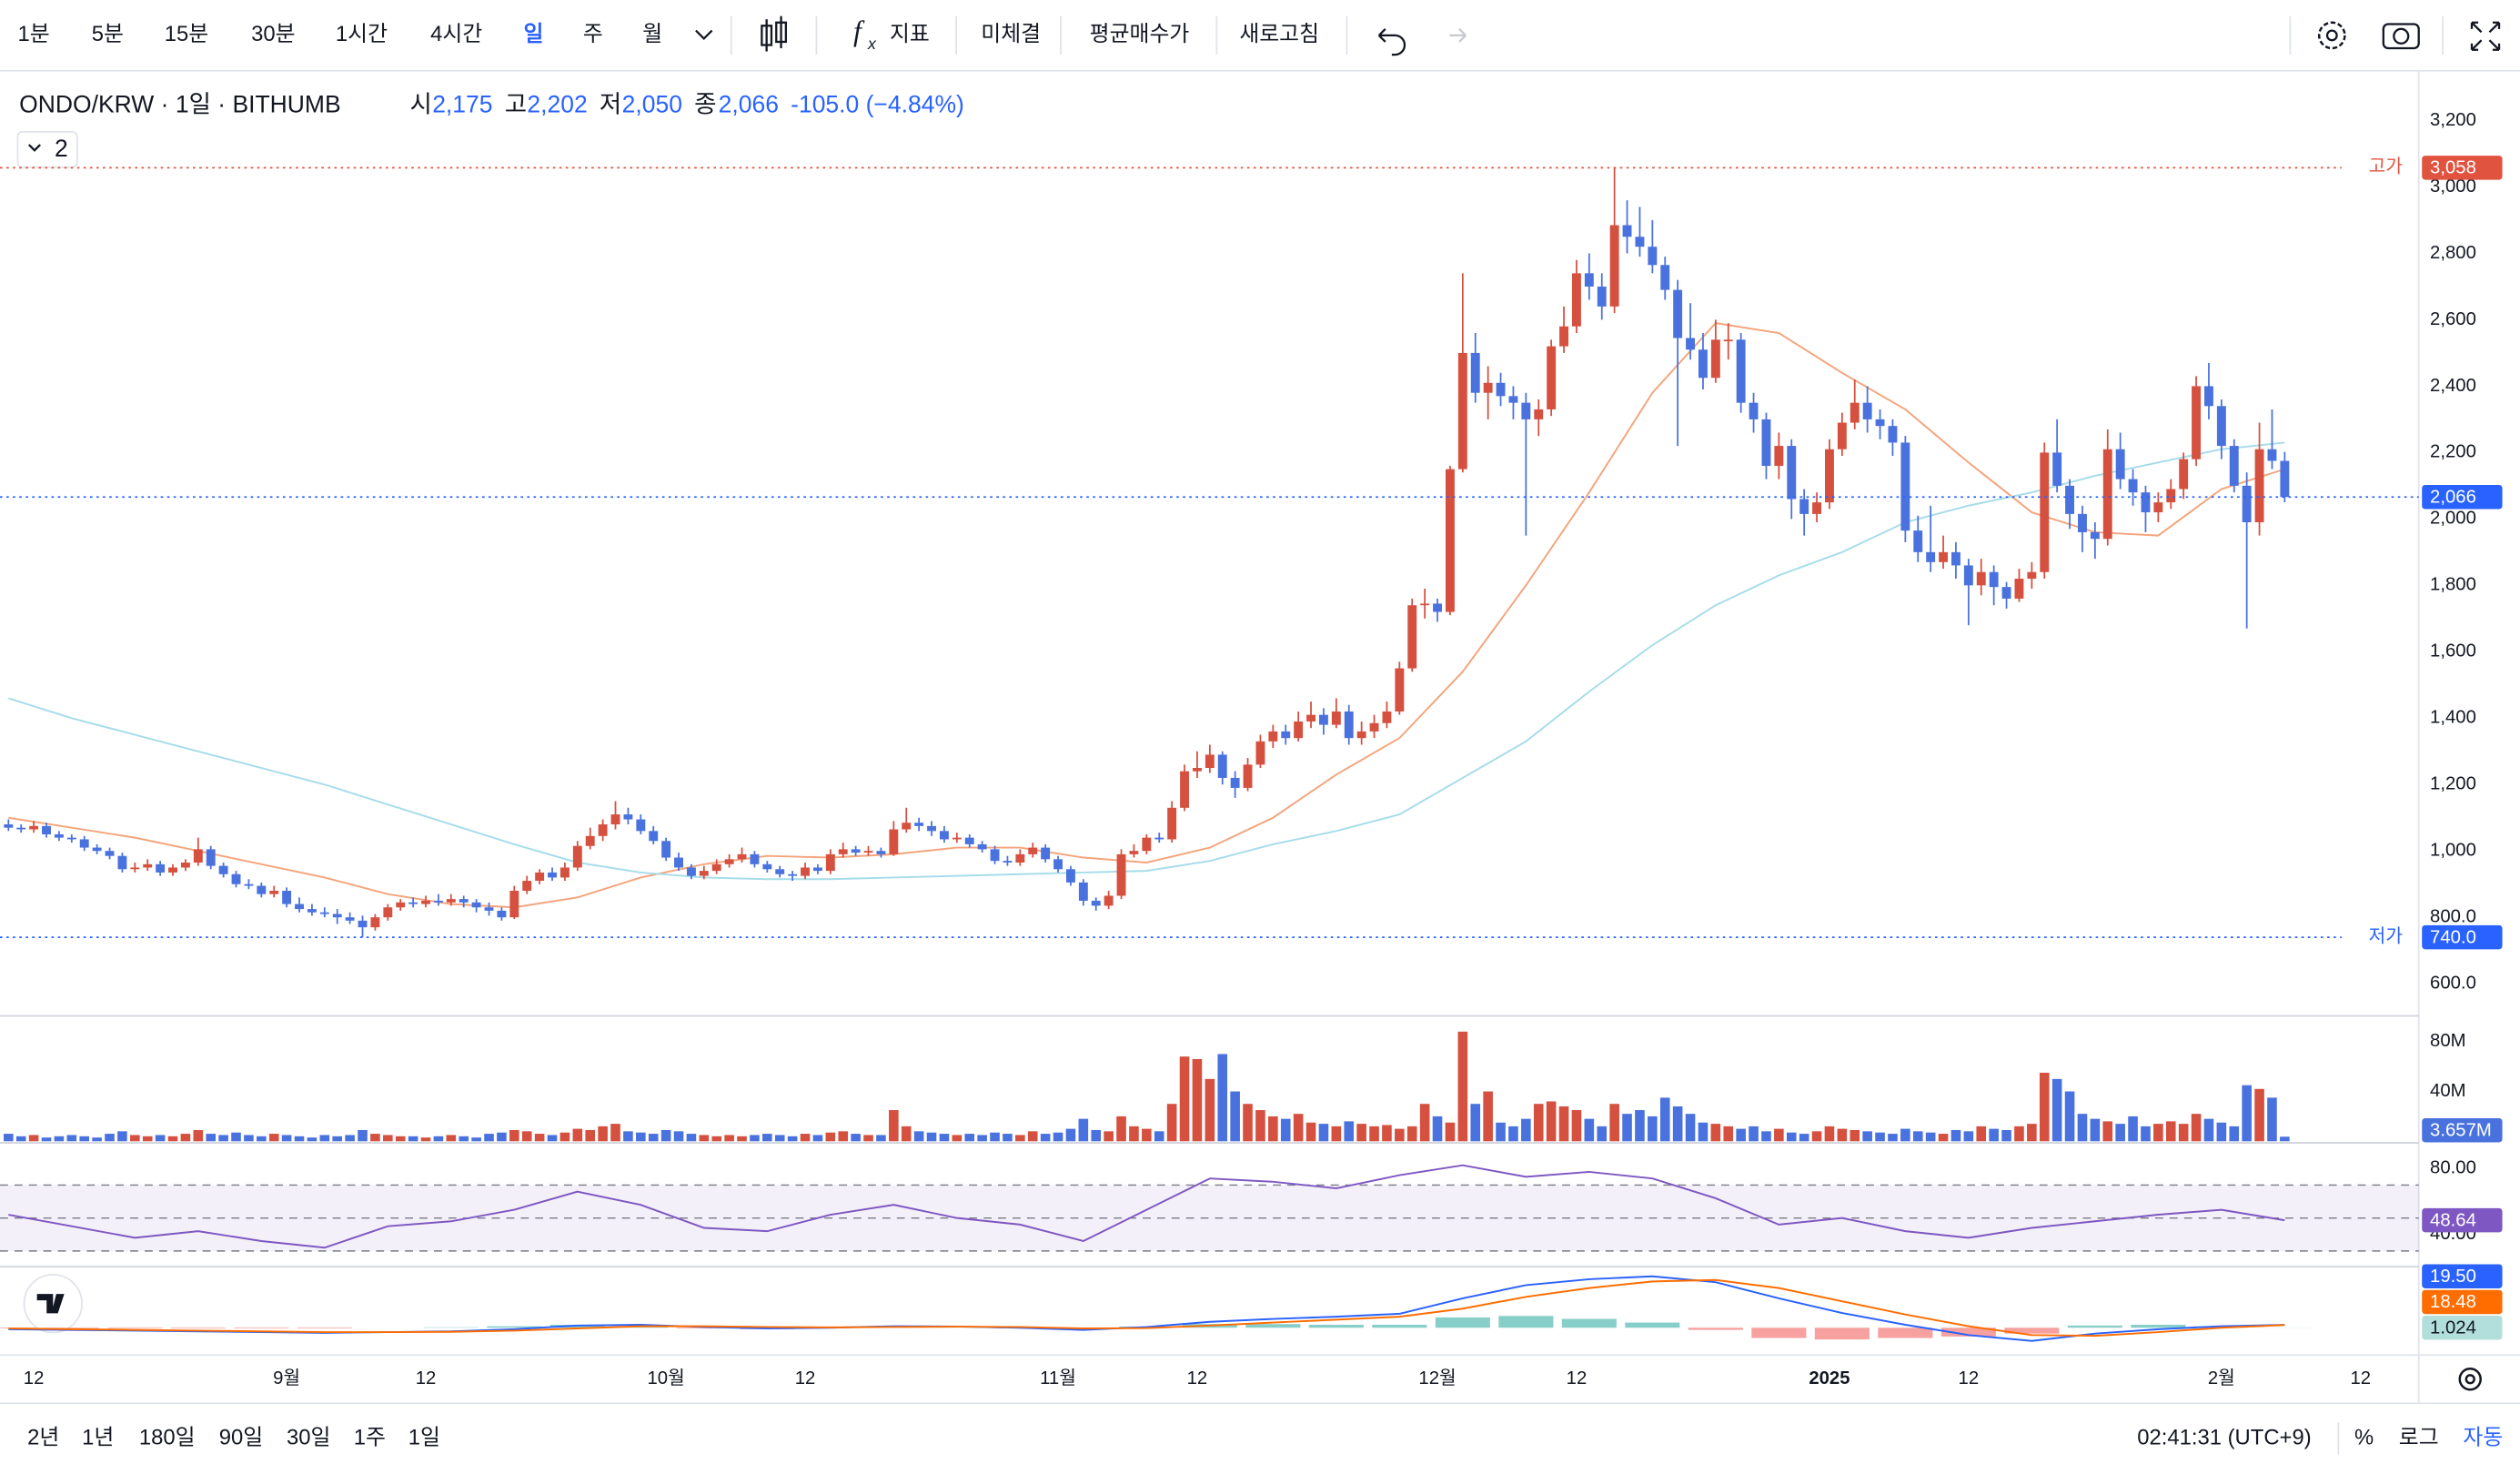  Describe the element at coordinates (241, 1437) in the screenshot. I see `range-button: 90일` at that location.